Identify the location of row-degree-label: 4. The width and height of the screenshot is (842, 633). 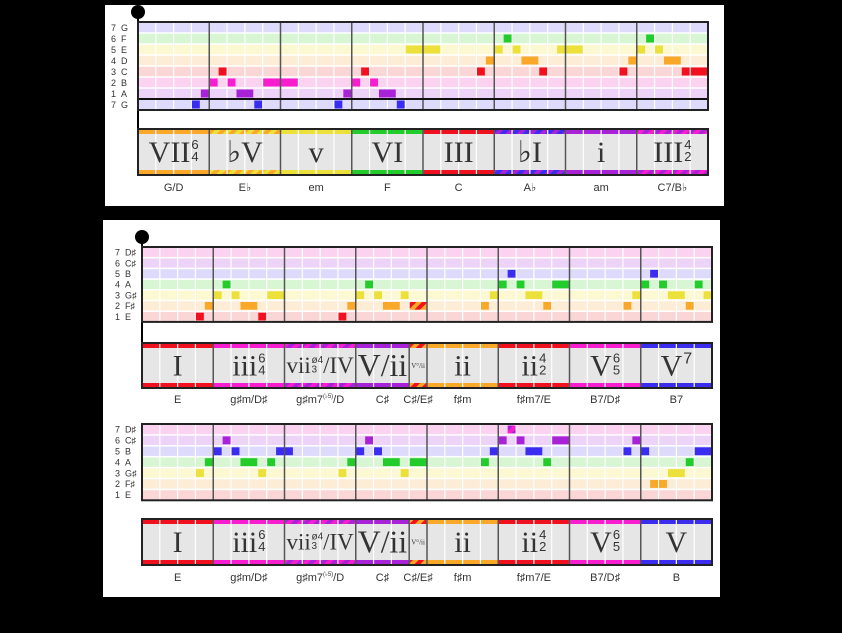
(117, 285).